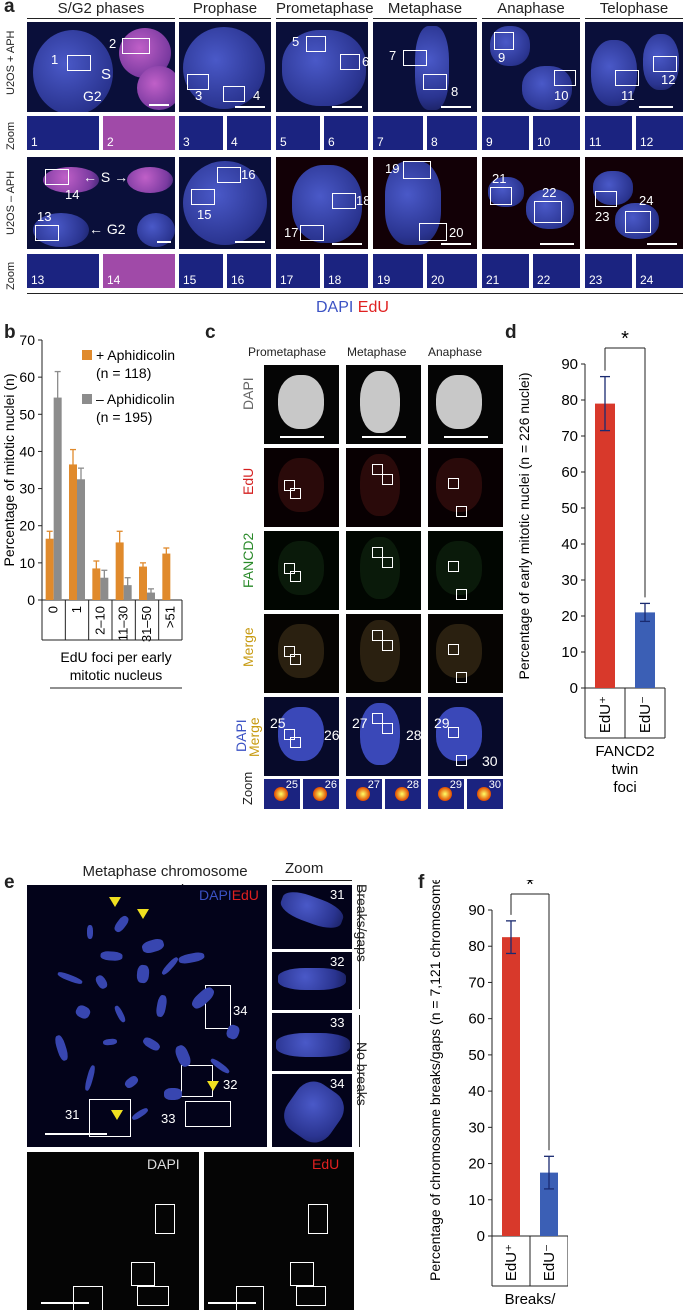  Describe the element at coordinates (63, 133) in the screenshot. I see `zoom-cell-1: 1` at that location.